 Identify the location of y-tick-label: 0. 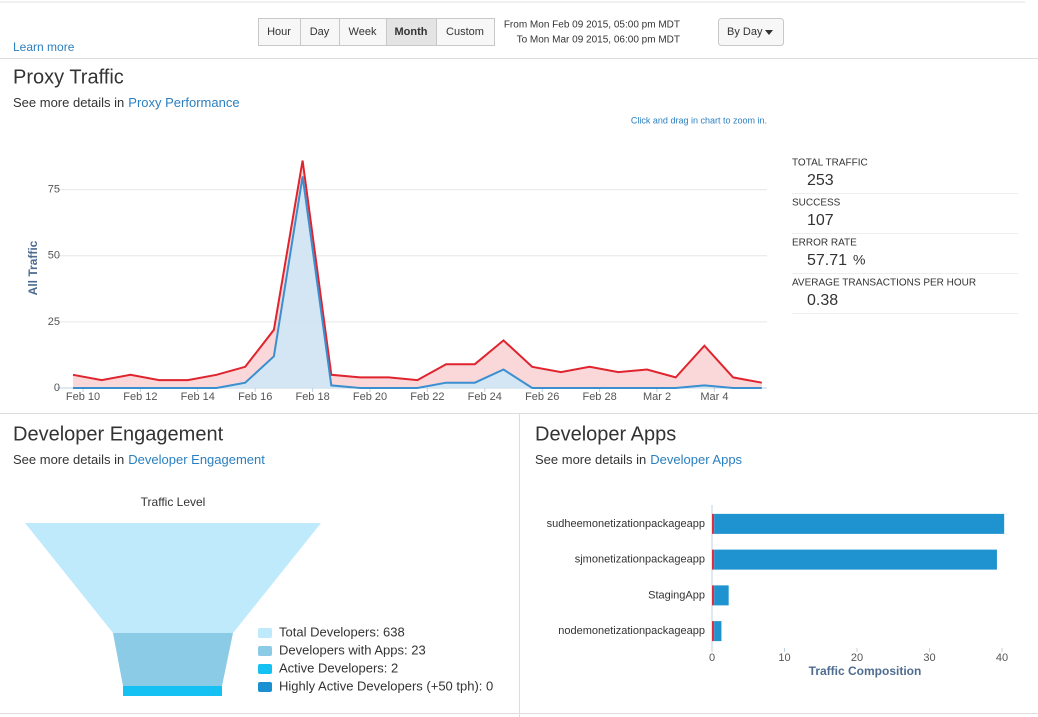
(57, 388).